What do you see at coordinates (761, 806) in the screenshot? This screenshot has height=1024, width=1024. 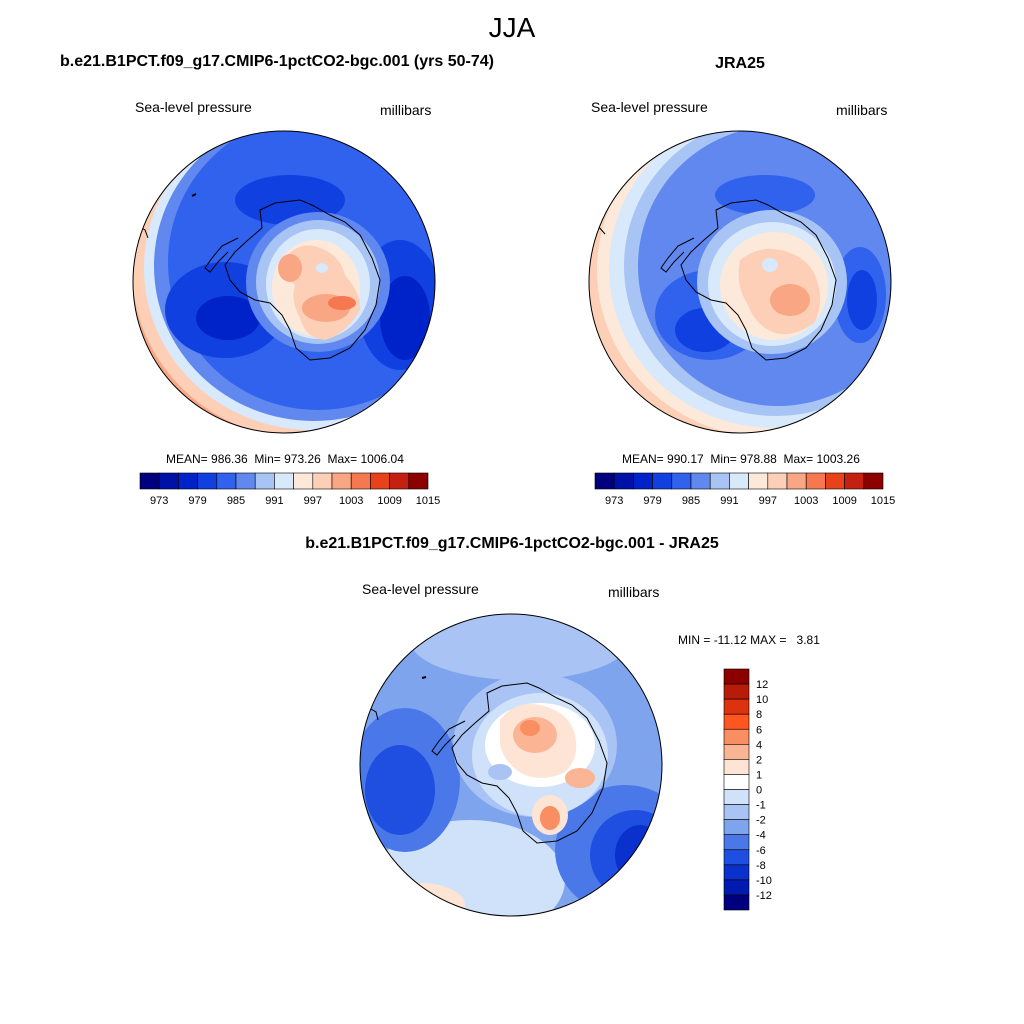 I see `diff-colorbar-tick: -1` at bounding box center [761, 806].